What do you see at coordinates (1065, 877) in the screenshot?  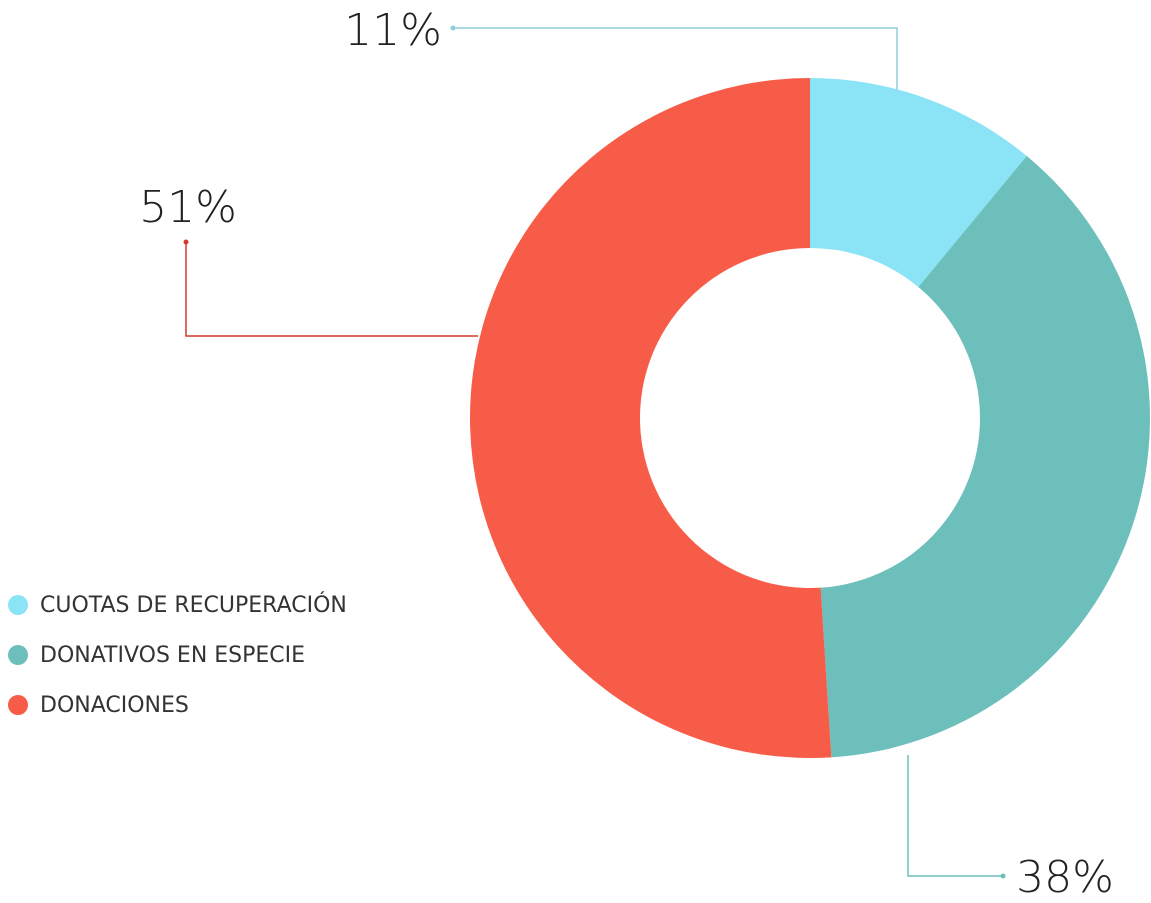 I see `data-label: 38%` at bounding box center [1065, 877].